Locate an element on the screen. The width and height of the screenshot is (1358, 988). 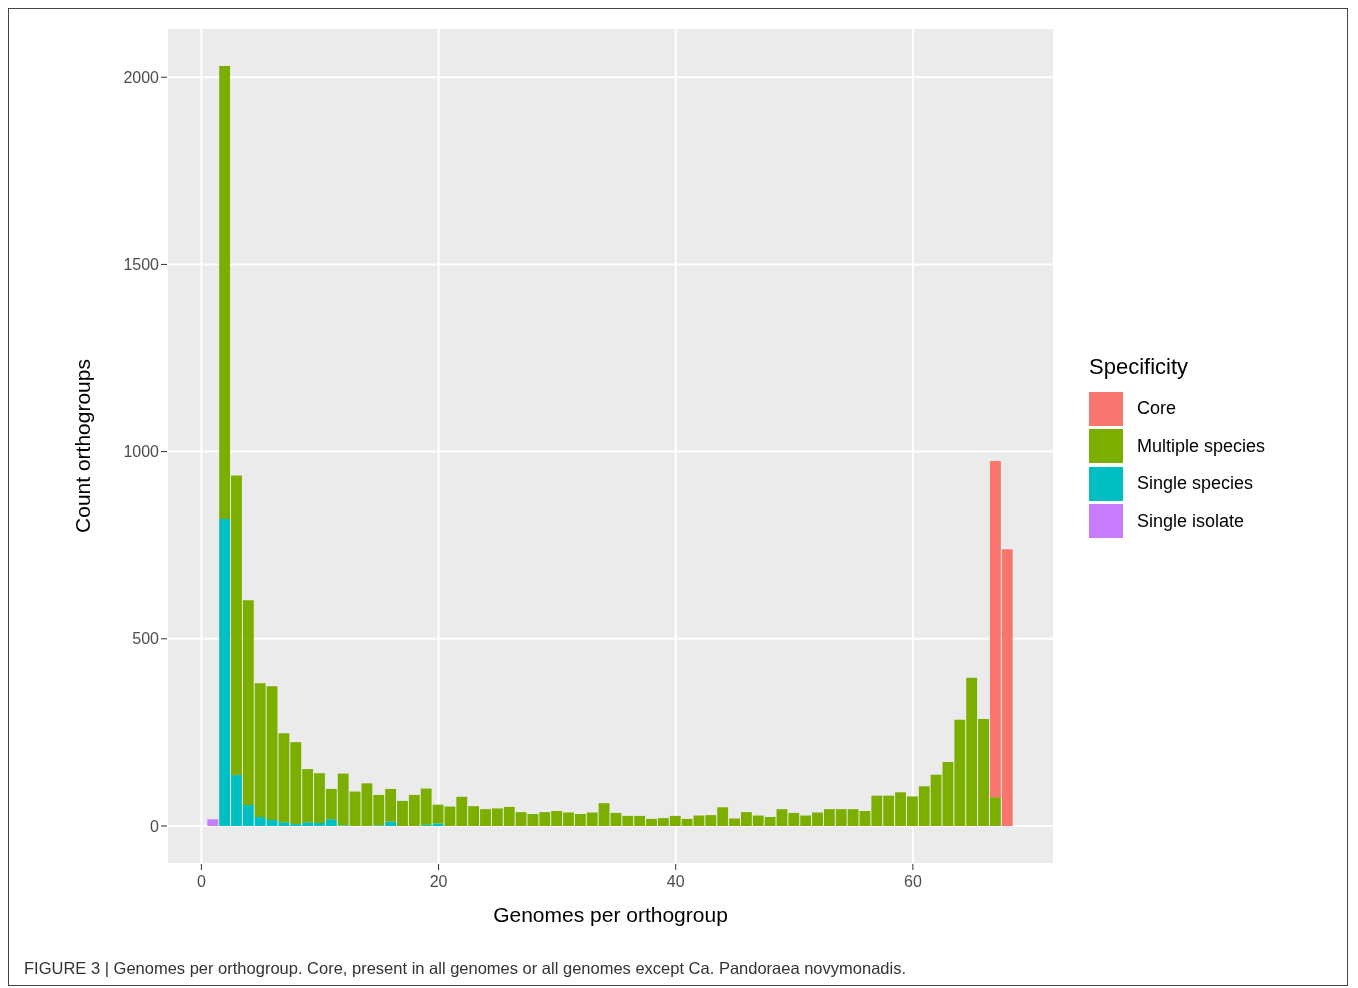
y-tick-label: 1000 is located at coordinates (141, 452).